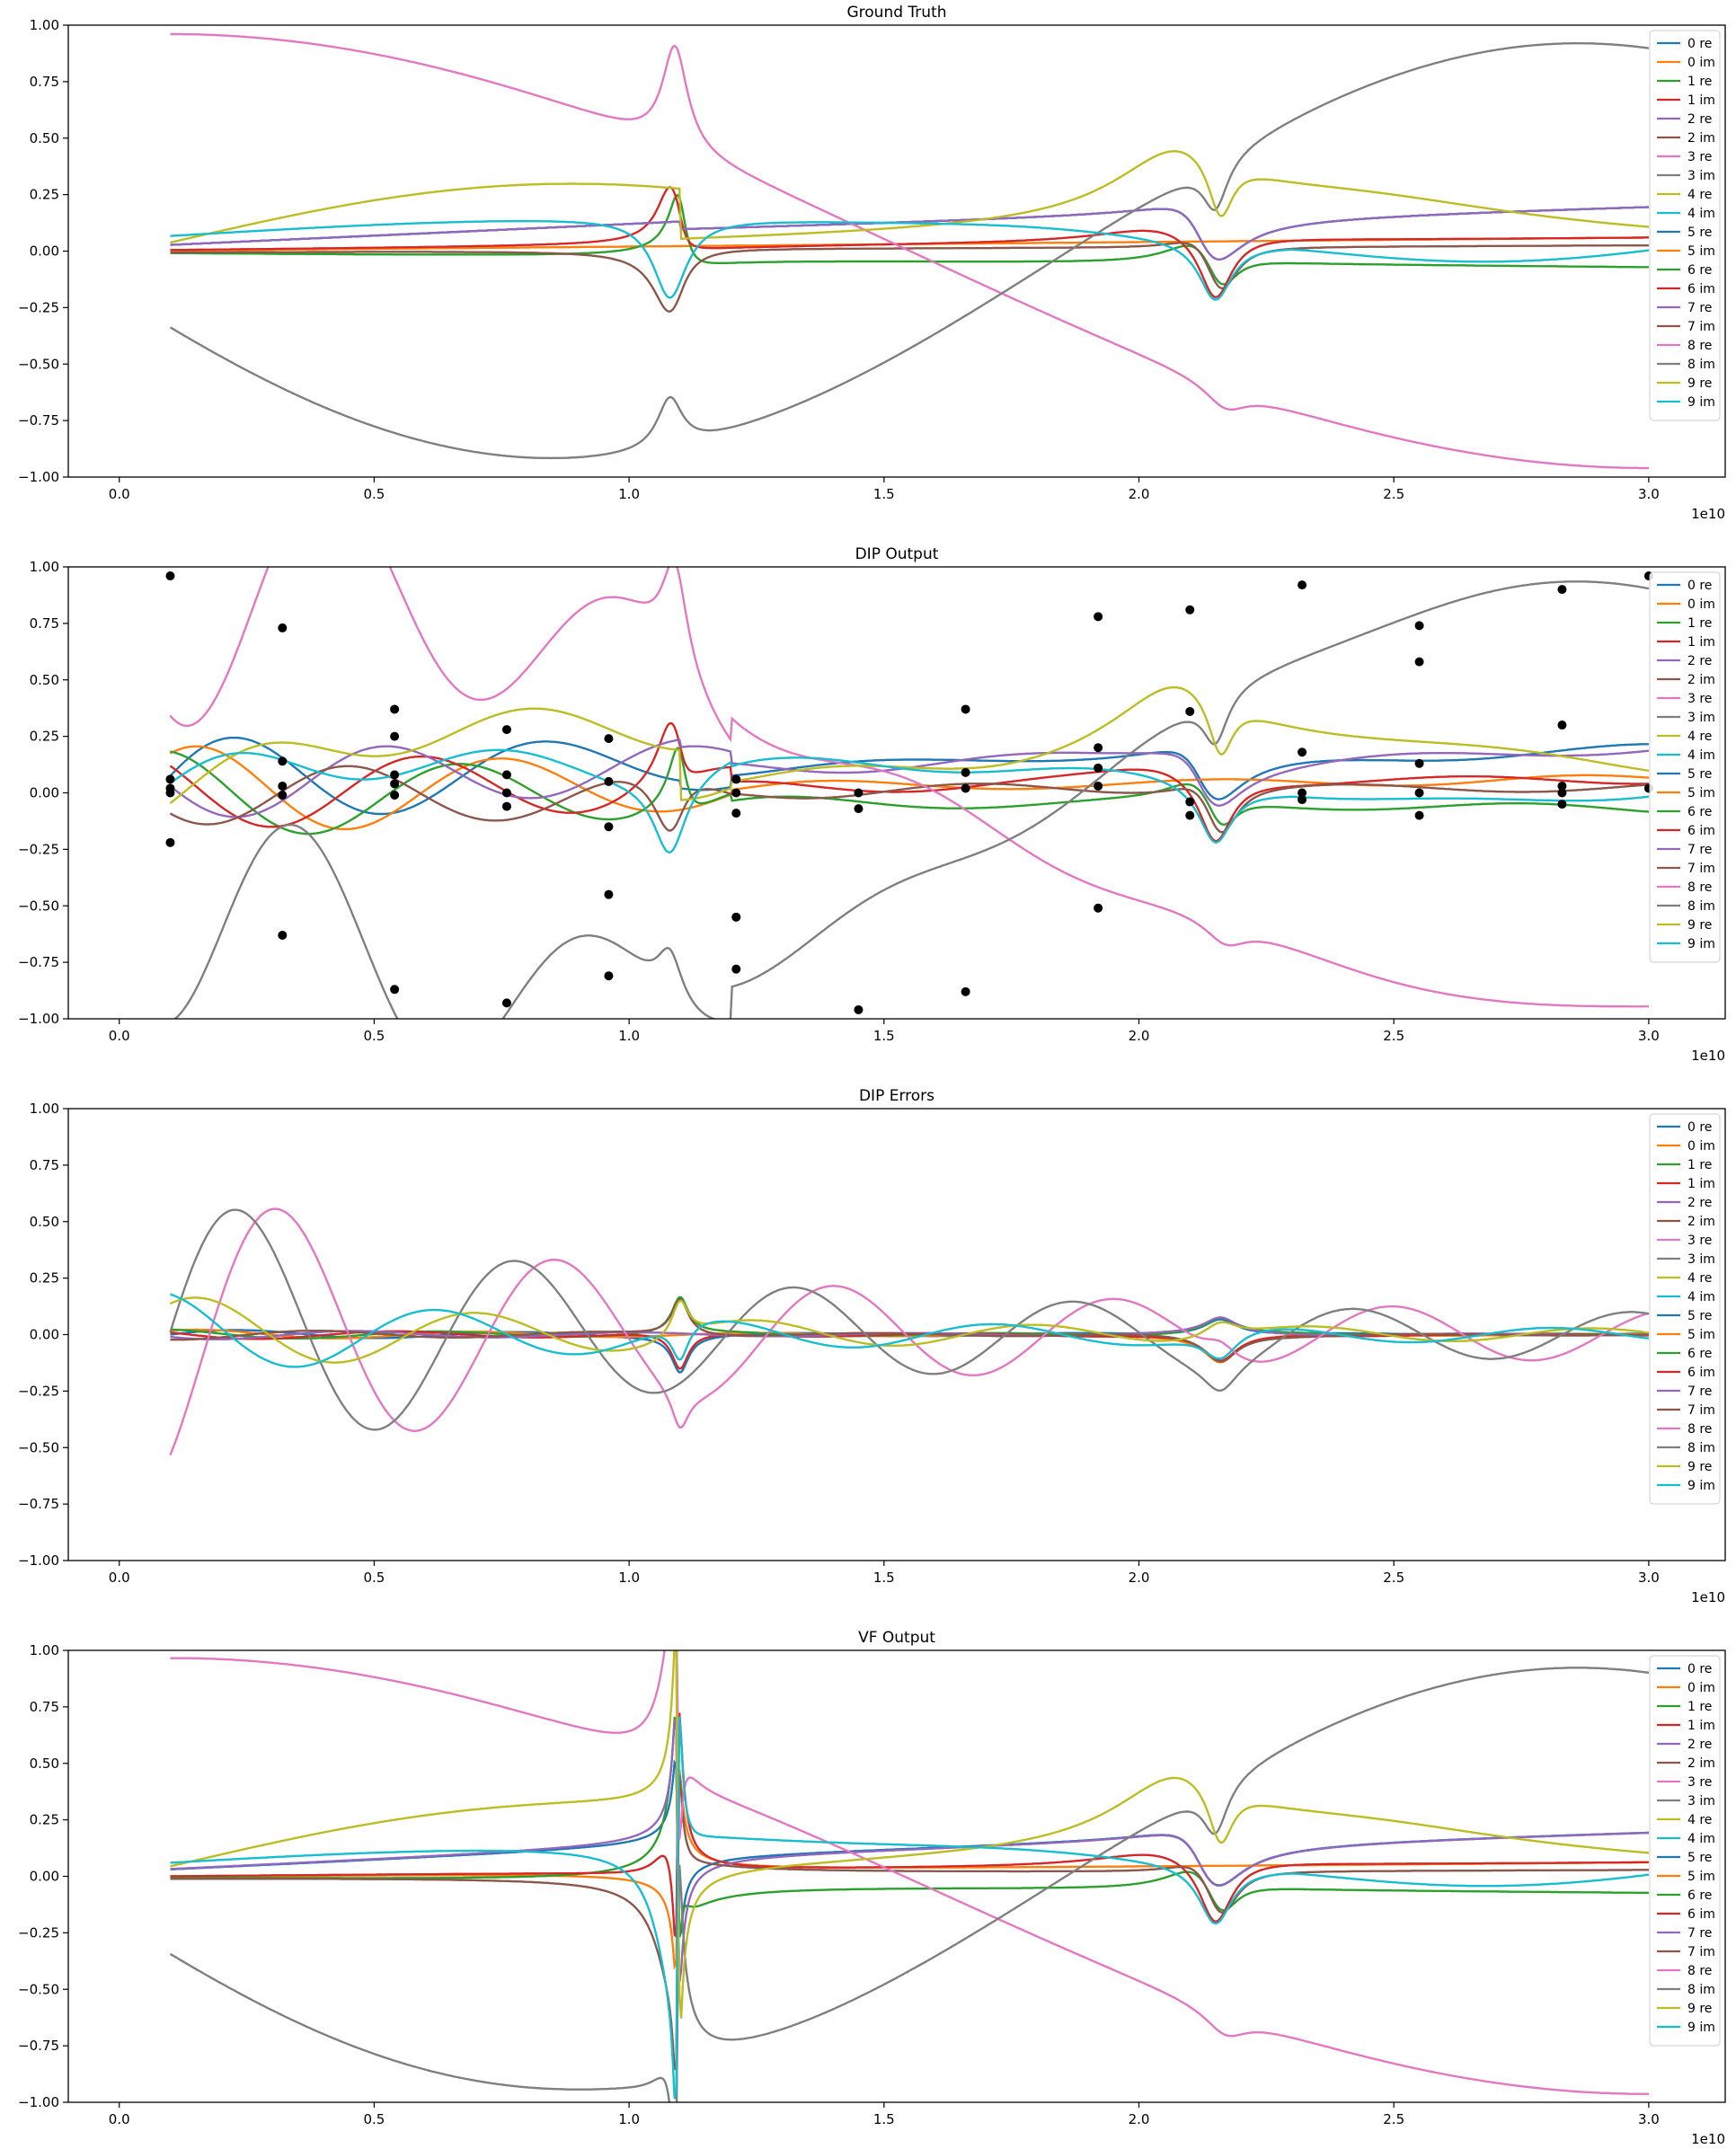 This screenshot has width=1736, height=2149. I want to click on legend-entry: 0 im, so click(1701, 604).